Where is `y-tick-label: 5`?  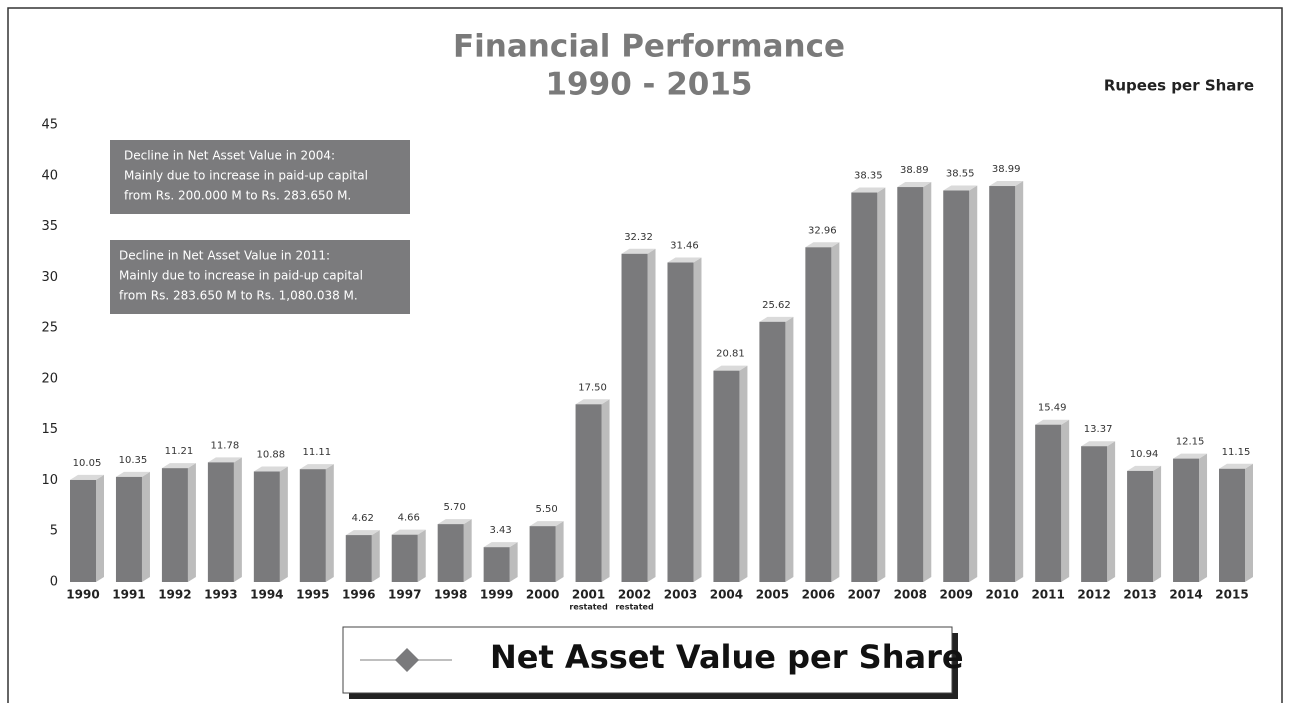
y-tick-label: 5 is located at coordinates (54, 531).